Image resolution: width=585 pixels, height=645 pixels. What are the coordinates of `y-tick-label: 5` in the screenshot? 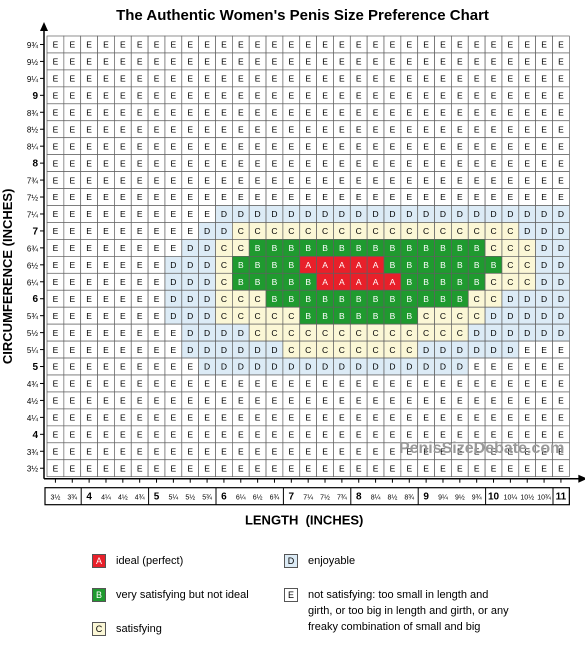 It's located at (35, 367).